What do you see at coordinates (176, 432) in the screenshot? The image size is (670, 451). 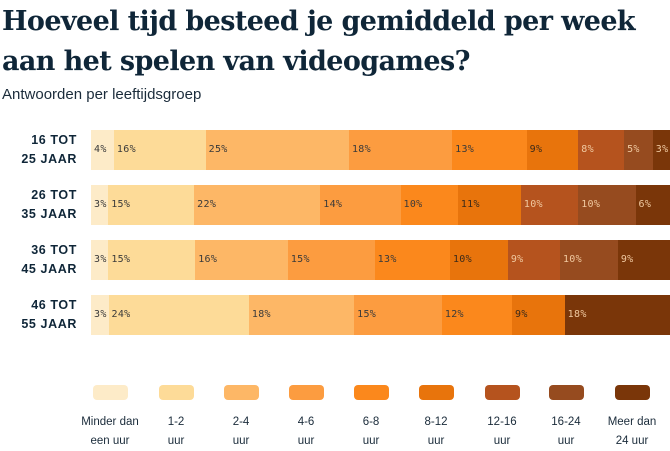 I see `legend-label: 1-2 uur` at bounding box center [176, 432].